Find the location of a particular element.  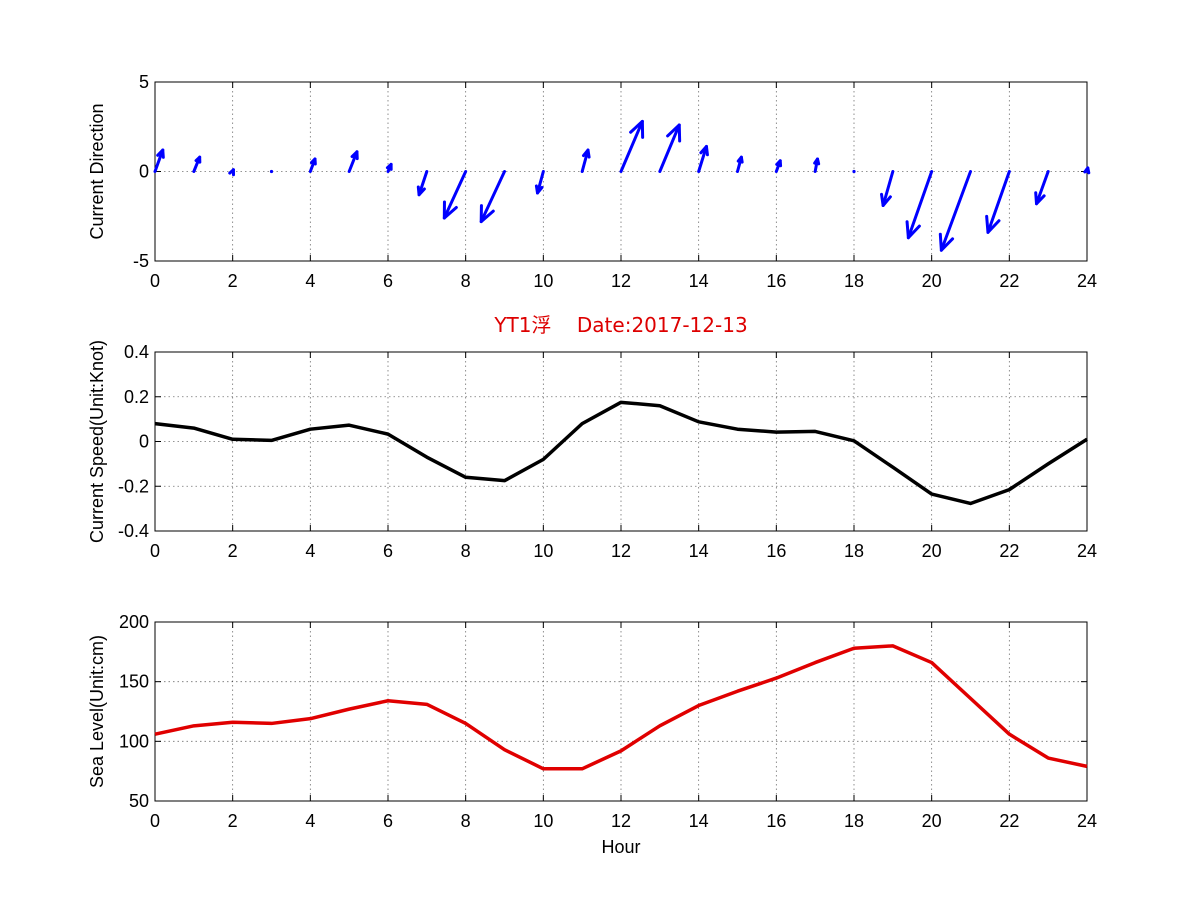

y-tick-label: 0 is located at coordinates (144, 442).